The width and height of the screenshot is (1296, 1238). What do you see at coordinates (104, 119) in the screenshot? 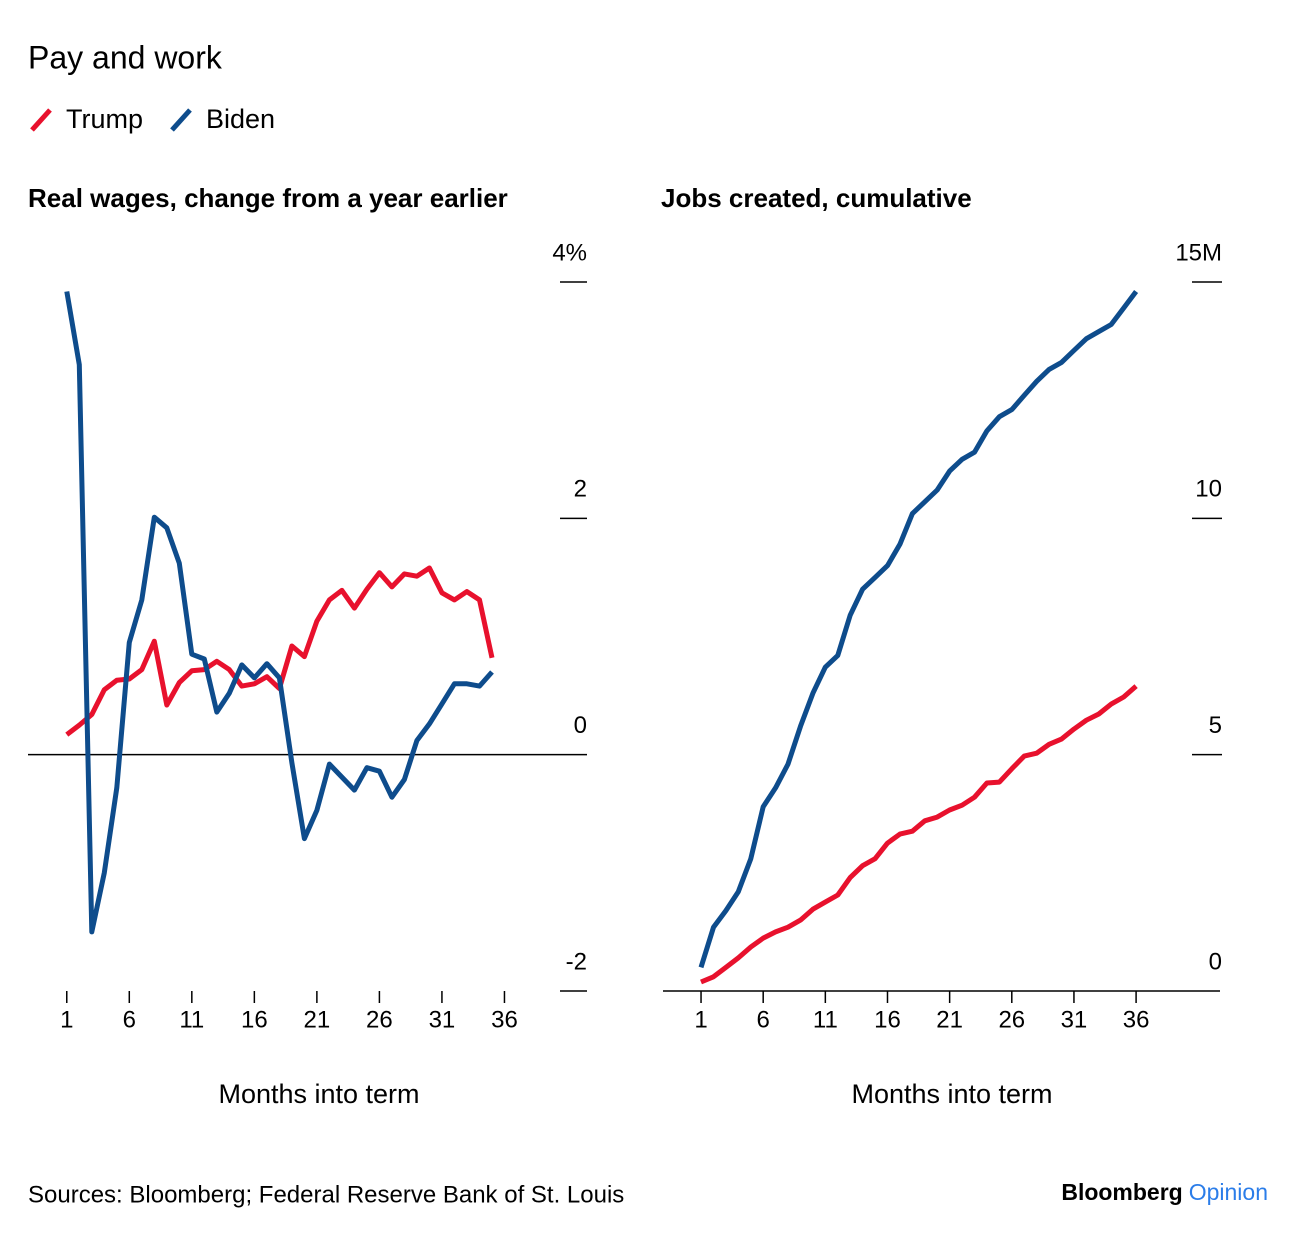
I see `legend-label: Trump` at bounding box center [104, 119].